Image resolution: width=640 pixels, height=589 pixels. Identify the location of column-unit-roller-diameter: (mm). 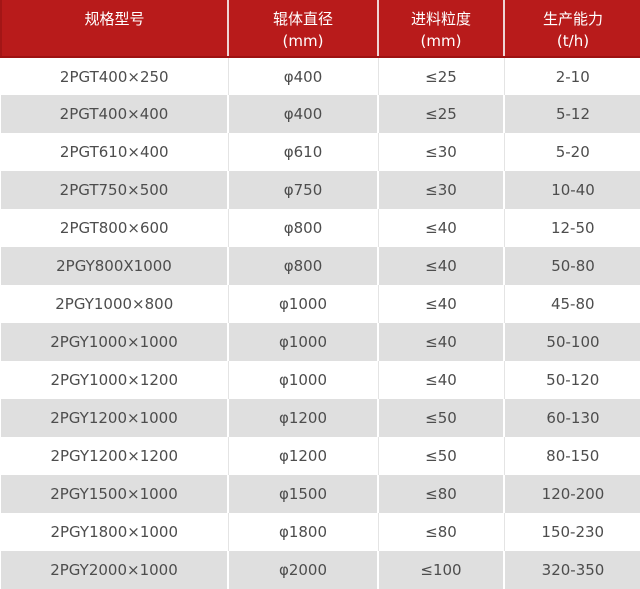
(303, 41).